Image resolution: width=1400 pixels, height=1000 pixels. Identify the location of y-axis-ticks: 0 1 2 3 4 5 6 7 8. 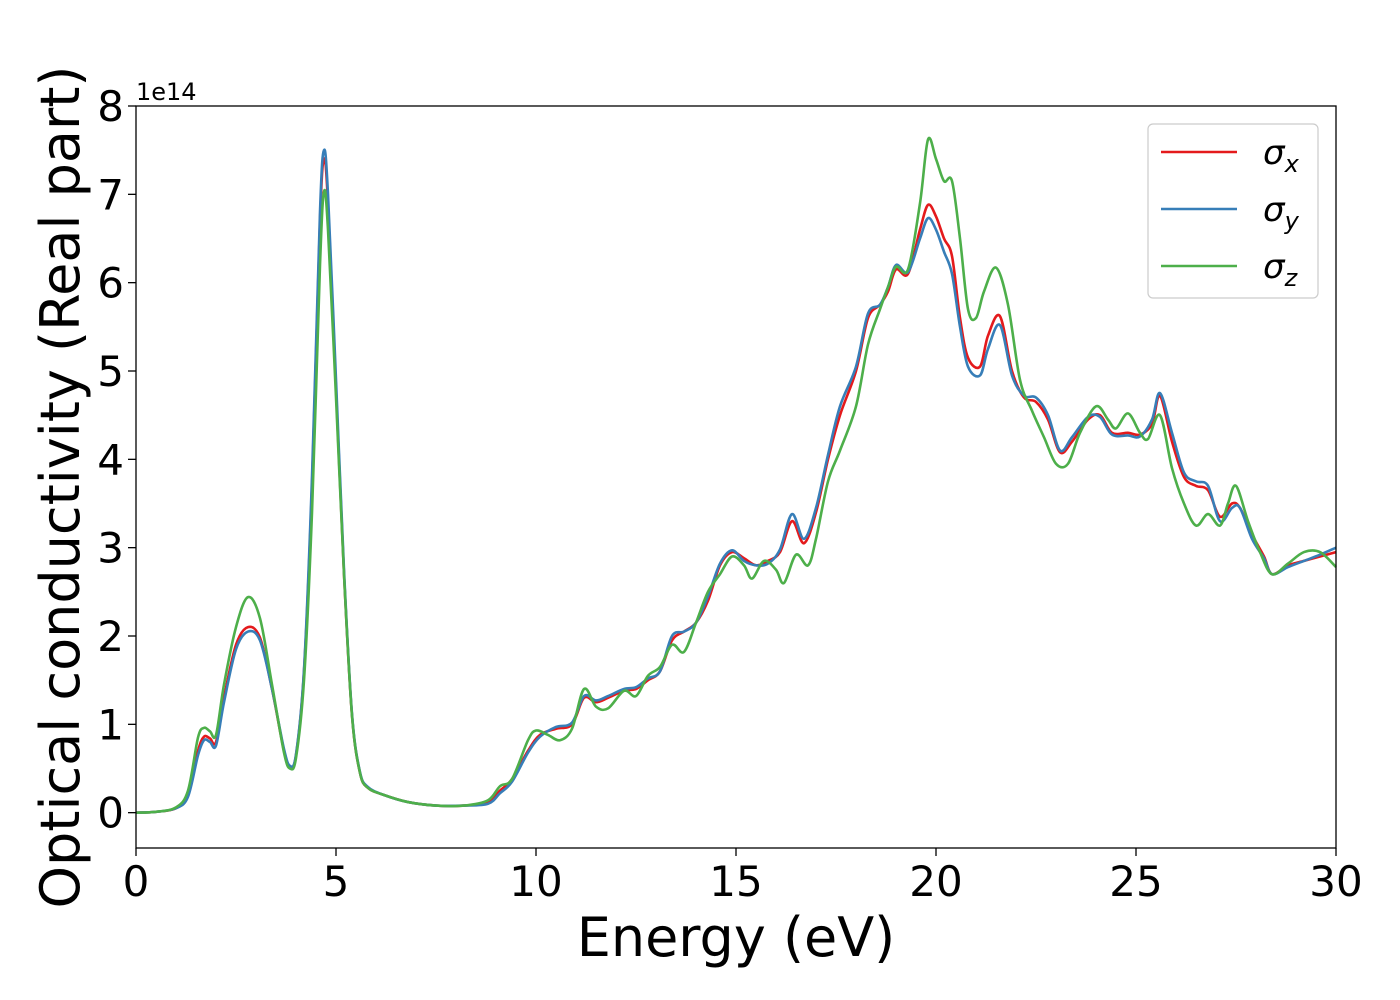
(116, 460).